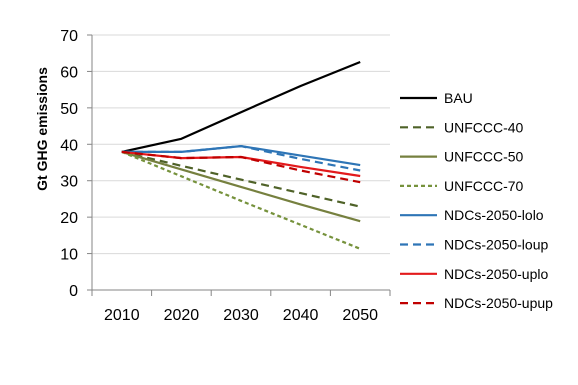 This screenshot has width=578, height=385. Describe the element at coordinates (360, 315) in the screenshot. I see `x-tick-label: 2050` at that location.